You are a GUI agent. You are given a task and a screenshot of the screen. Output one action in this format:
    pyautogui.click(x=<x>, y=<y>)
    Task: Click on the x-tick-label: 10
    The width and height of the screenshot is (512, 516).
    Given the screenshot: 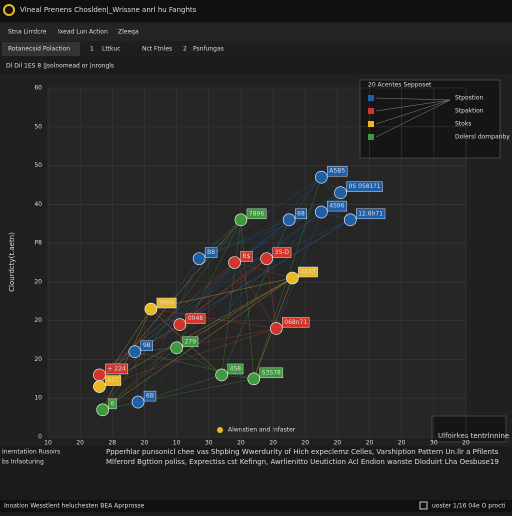 What is the action you would take?
    pyautogui.click(x=177, y=443)
    